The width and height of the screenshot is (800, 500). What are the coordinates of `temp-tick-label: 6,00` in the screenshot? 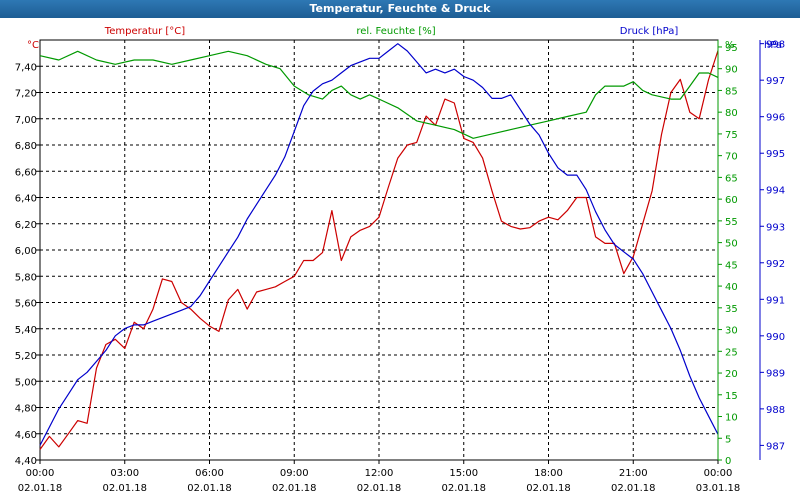 It's located at (26, 251).